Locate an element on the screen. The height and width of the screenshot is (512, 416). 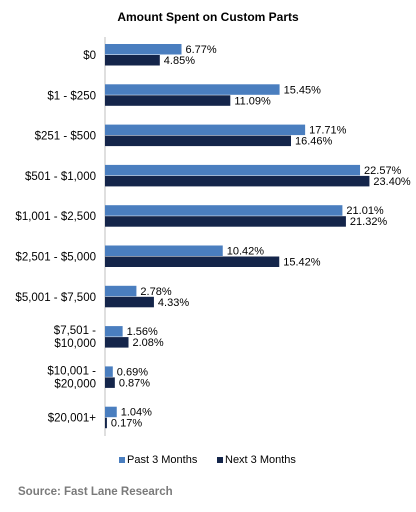
category-label: $10,000 is located at coordinates (75, 344).